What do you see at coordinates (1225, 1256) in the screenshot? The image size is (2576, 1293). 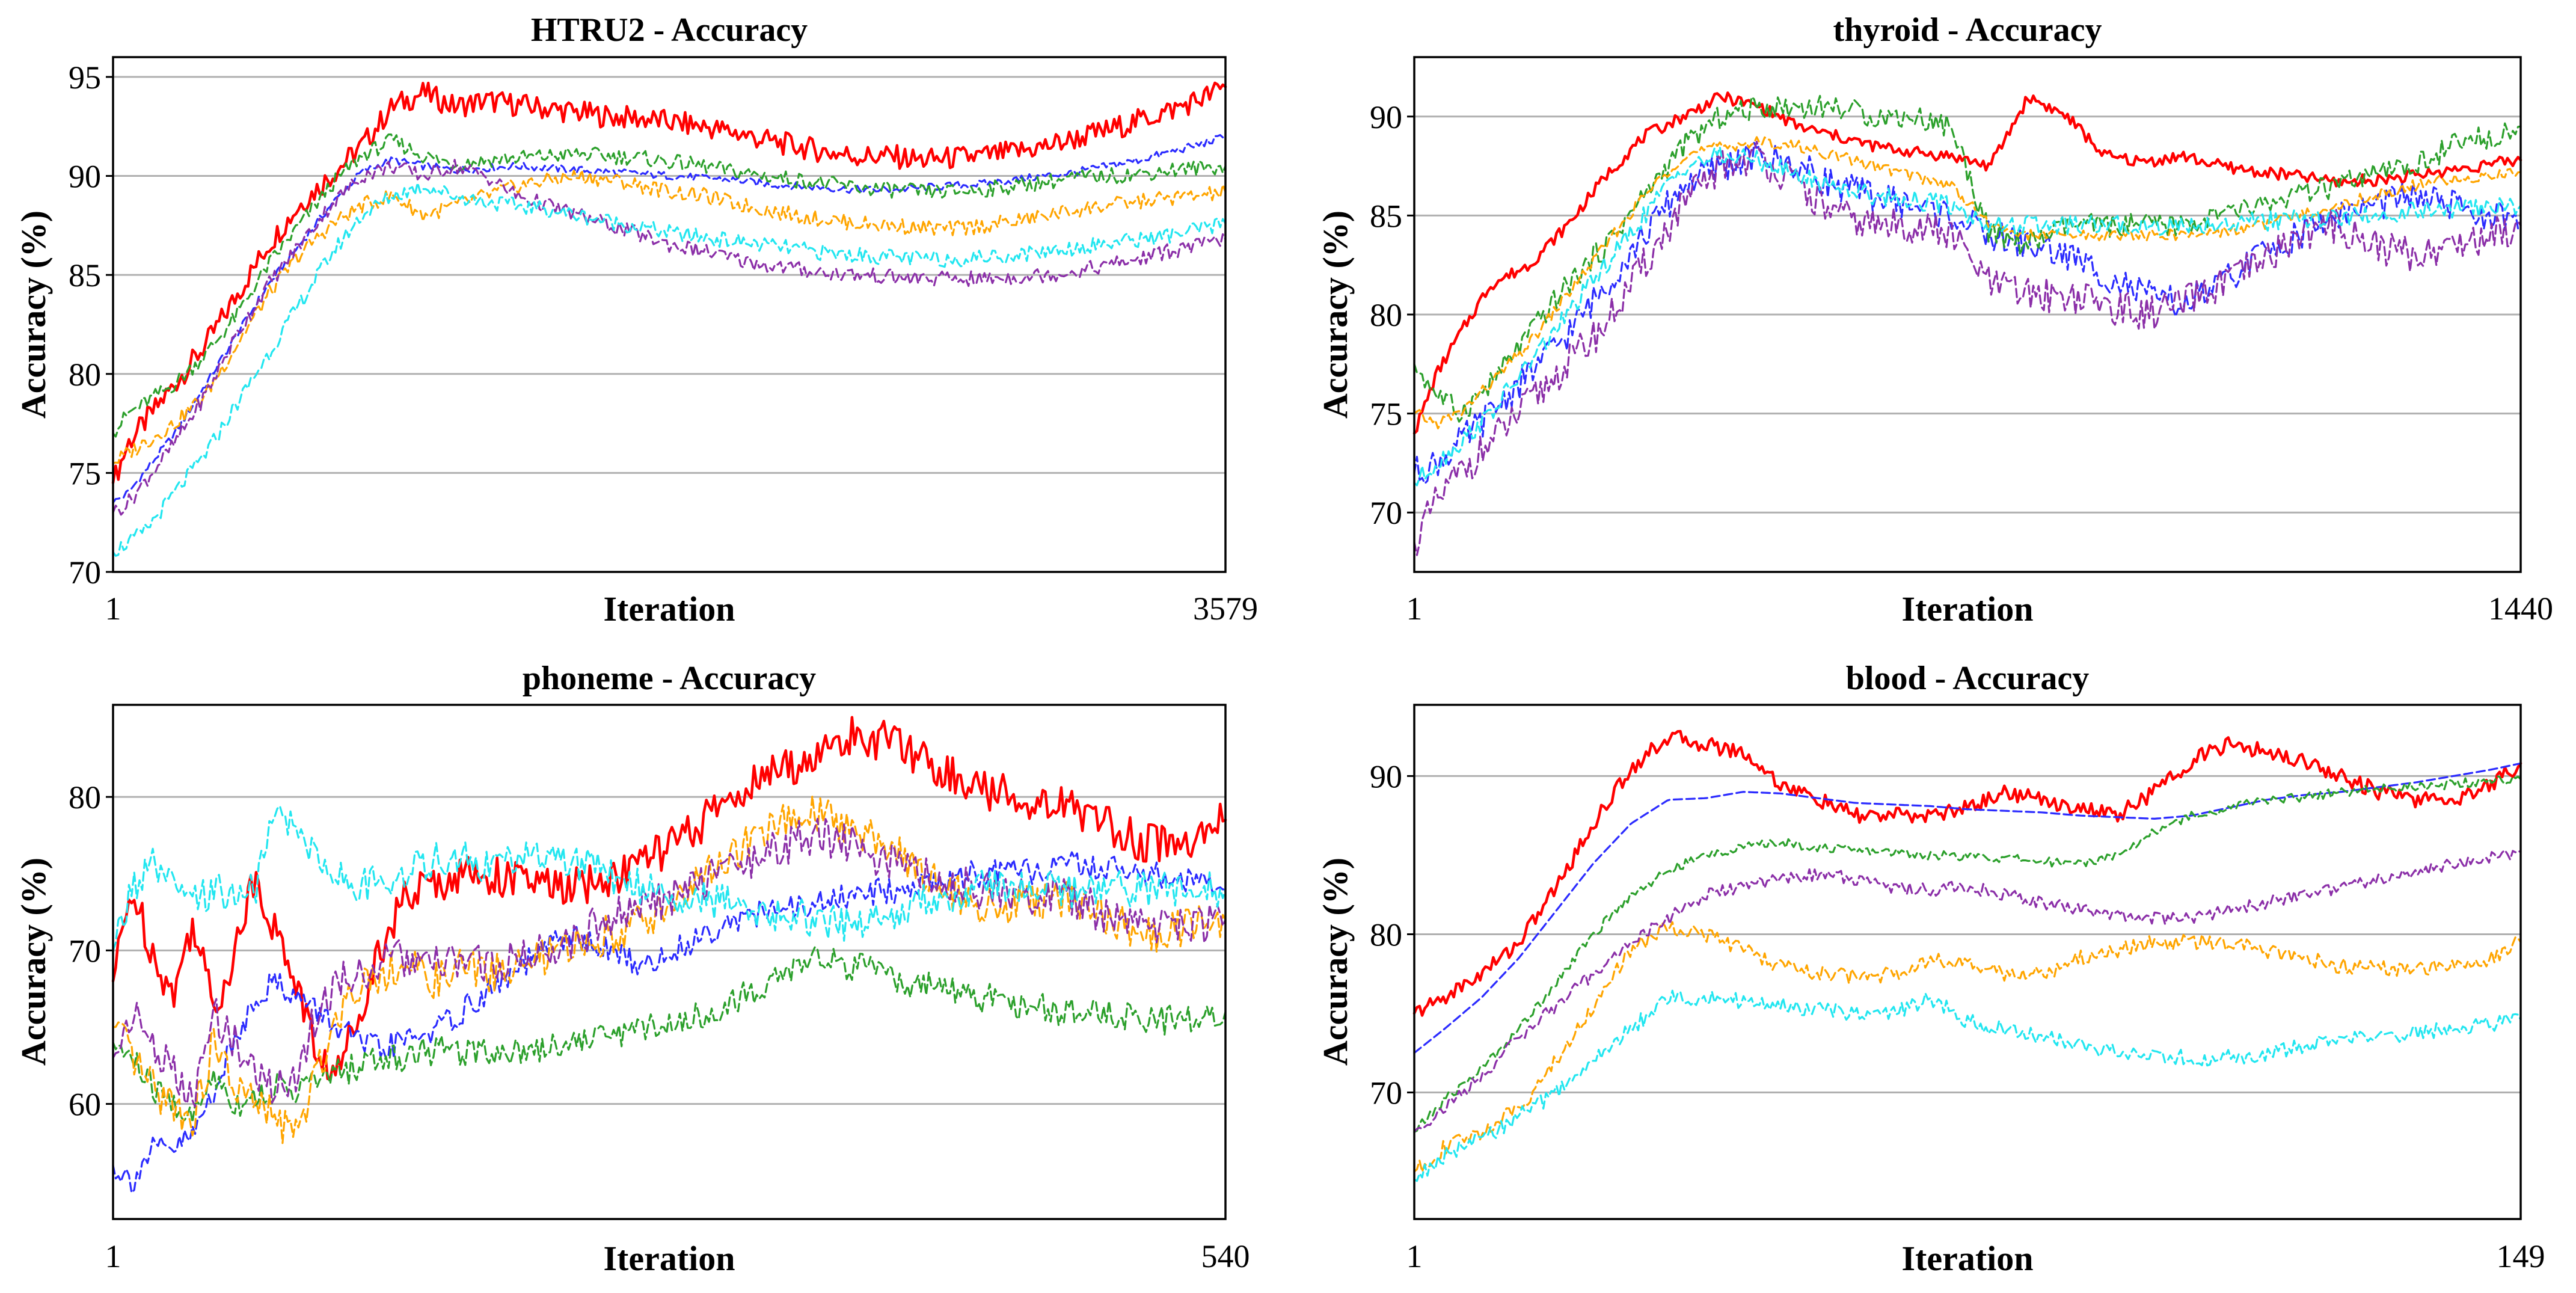 I see `x-tick-label-end: 540` at bounding box center [1225, 1256].